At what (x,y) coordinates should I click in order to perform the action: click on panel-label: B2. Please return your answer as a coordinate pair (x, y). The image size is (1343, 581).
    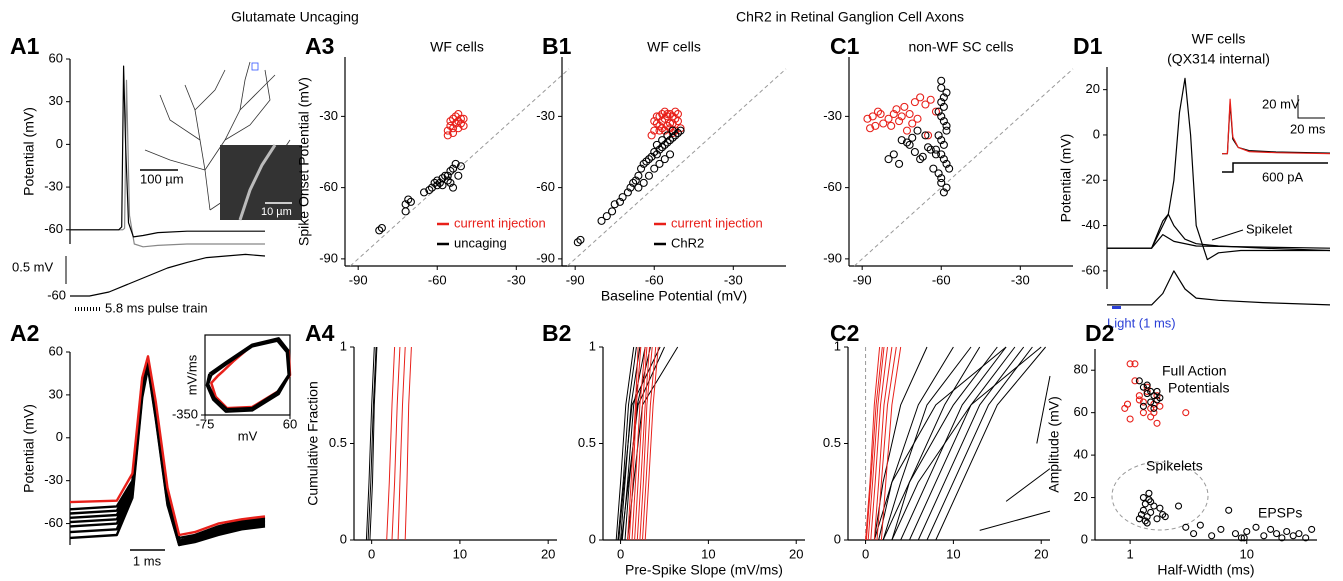
    Looking at the image, I should click on (556, 333).